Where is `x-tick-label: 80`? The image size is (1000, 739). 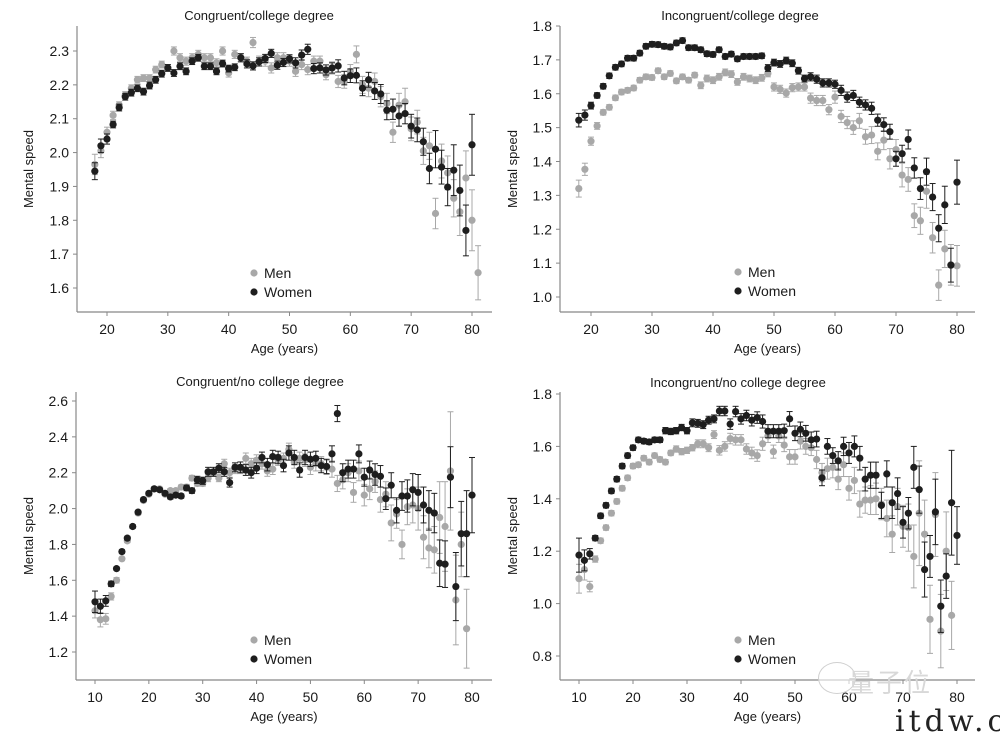 x-tick-label: 80 is located at coordinates (472, 697).